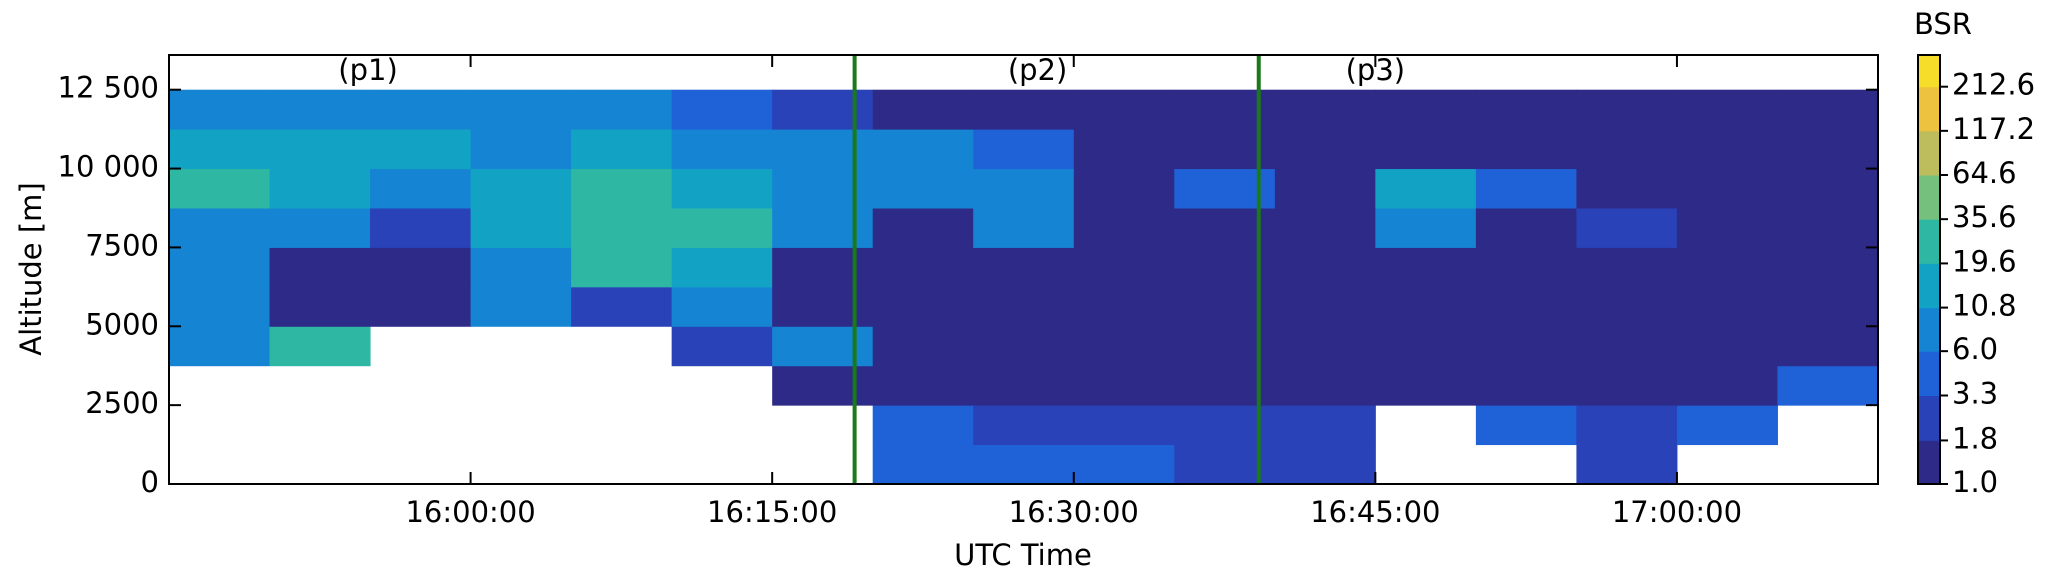 The width and height of the screenshot is (2067, 582). What do you see at coordinates (470, 512) in the screenshot?
I see `x-tick-label: 16:00:00` at bounding box center [470, 512].